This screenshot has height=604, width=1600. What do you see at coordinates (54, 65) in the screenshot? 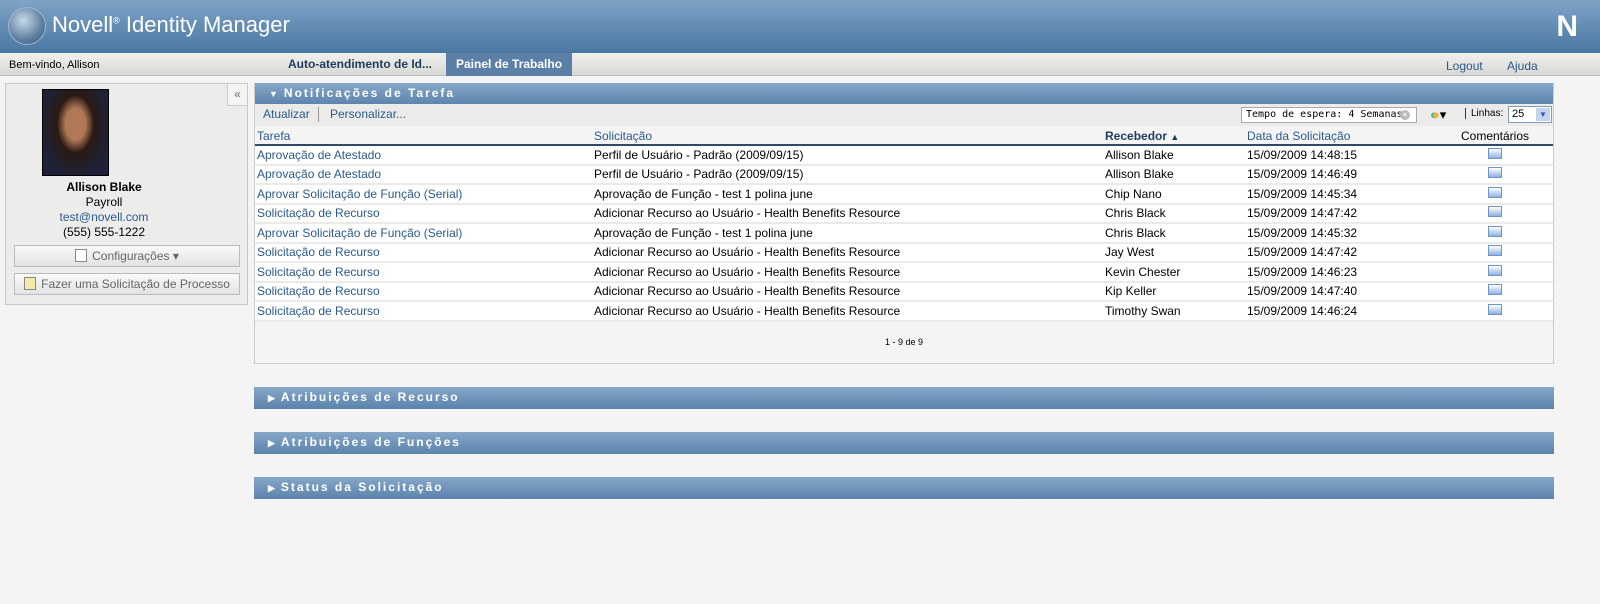
I see `welcome-text: Bem-vindo, Allison` at bounding box center [54, 65].